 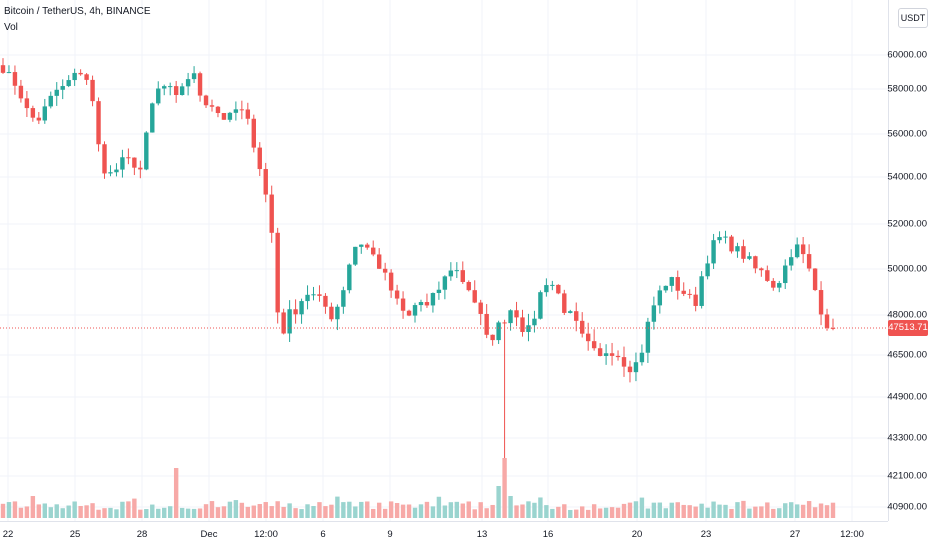 I want to click on time-tick-label: 20, so click(x=637, y=534).